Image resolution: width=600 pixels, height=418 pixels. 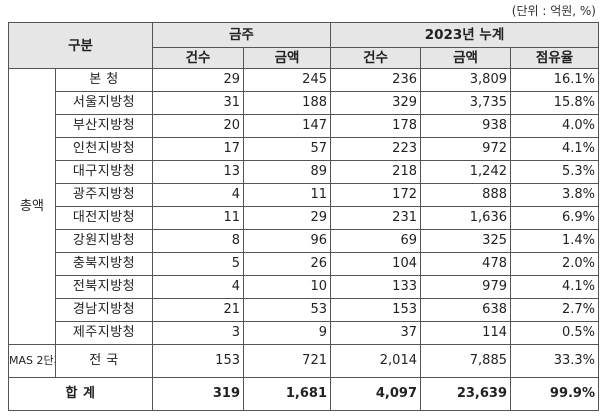 I want to click on cell-wk-amount: 26, so click(x=287, y=264).